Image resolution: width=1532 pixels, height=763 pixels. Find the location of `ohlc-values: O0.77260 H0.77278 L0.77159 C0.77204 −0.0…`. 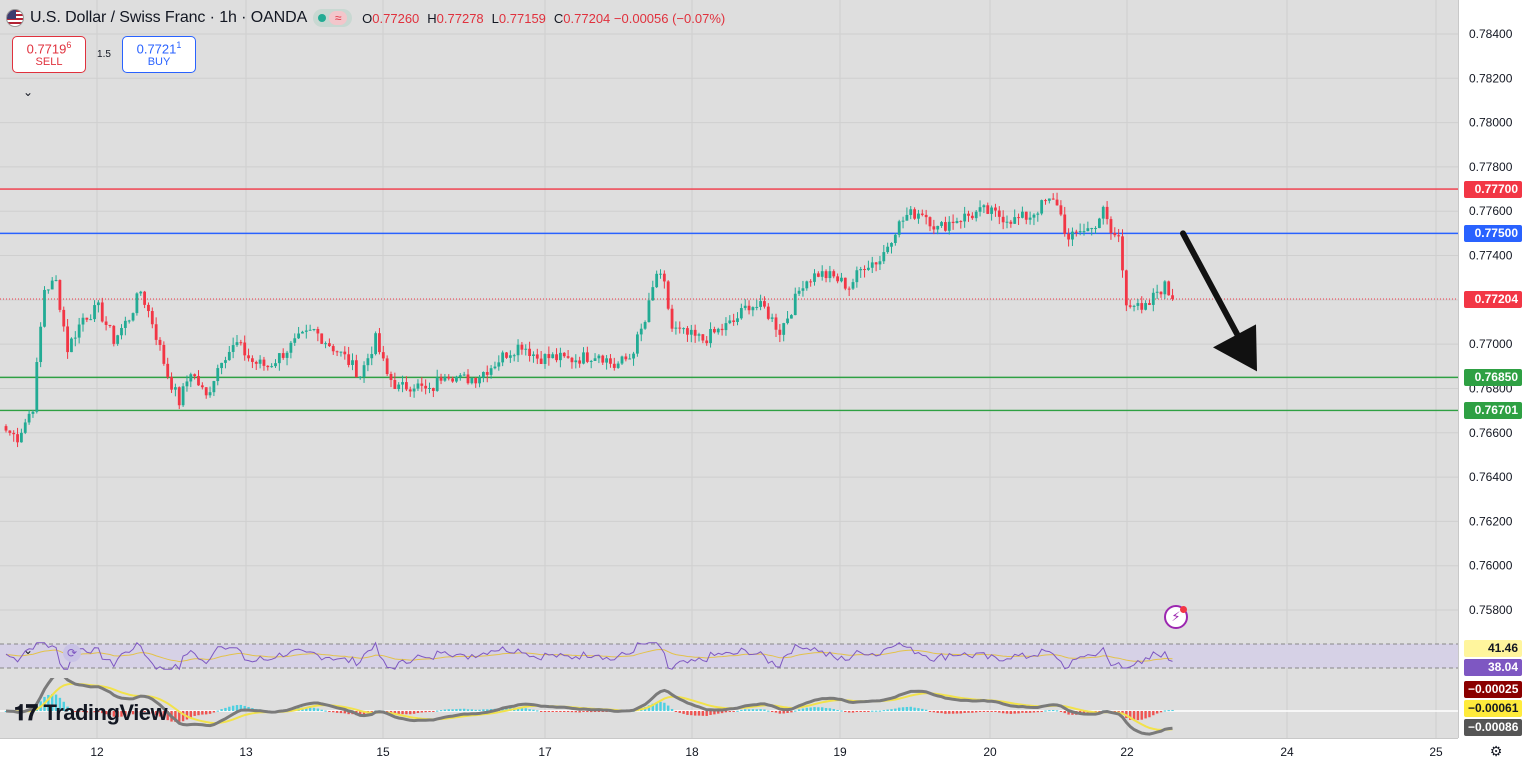

ohlc-values: O0.77260 H0.77278 L0.77159 C0.77204 −0.0… is located at coordinates (543, 18).